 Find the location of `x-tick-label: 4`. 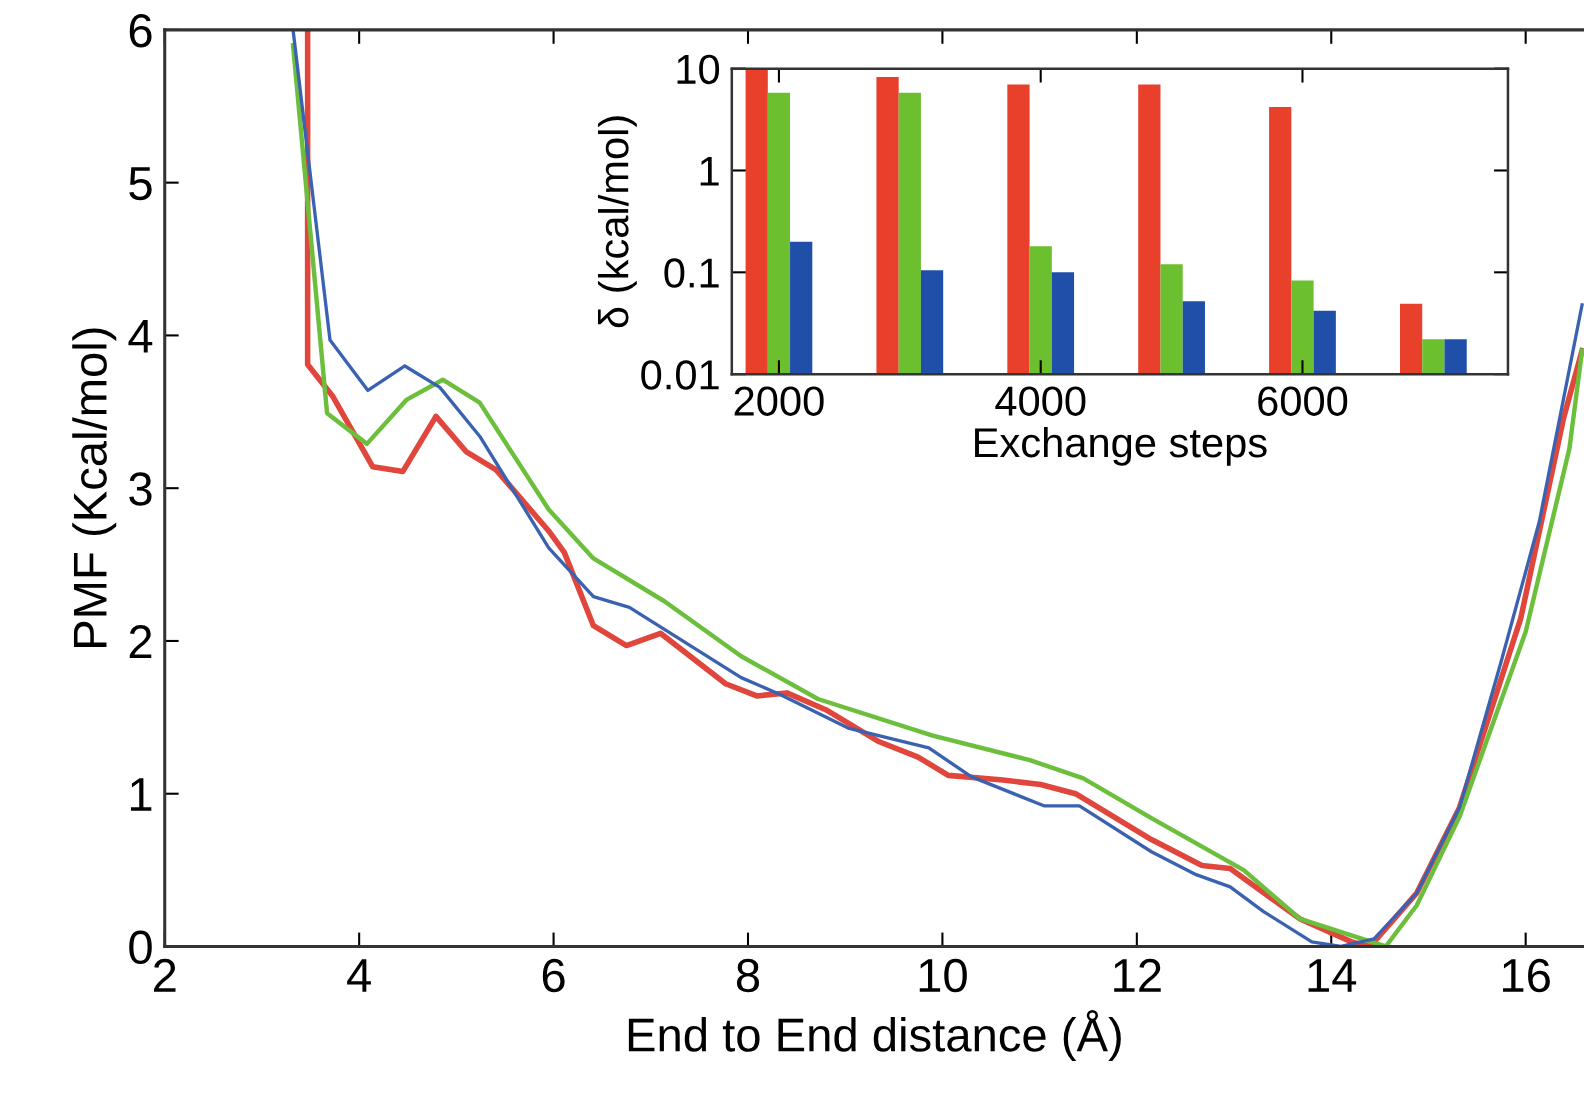

x-tick-label: 4 is located at coordinates (359, 975).